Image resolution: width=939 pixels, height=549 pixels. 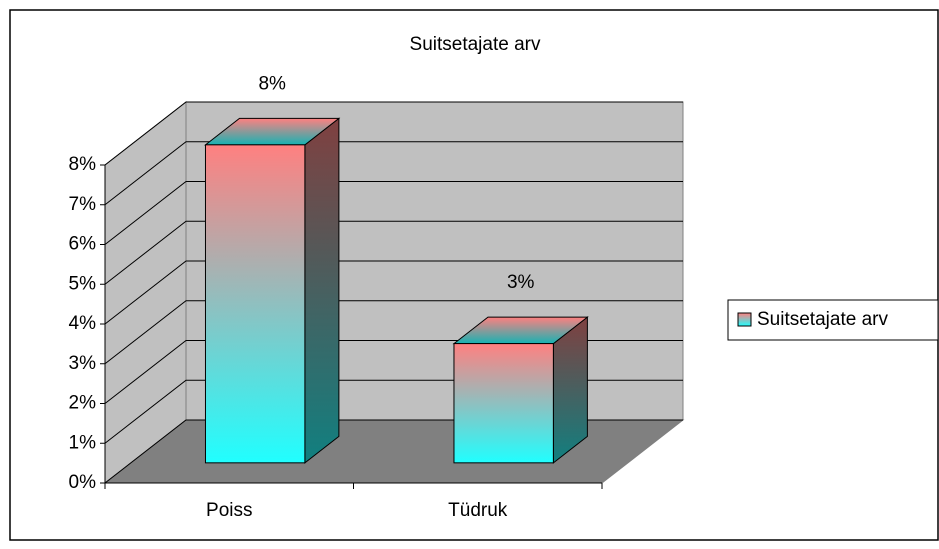 I want to click on y-tick-label: 1%, so click(x=83, y=442).